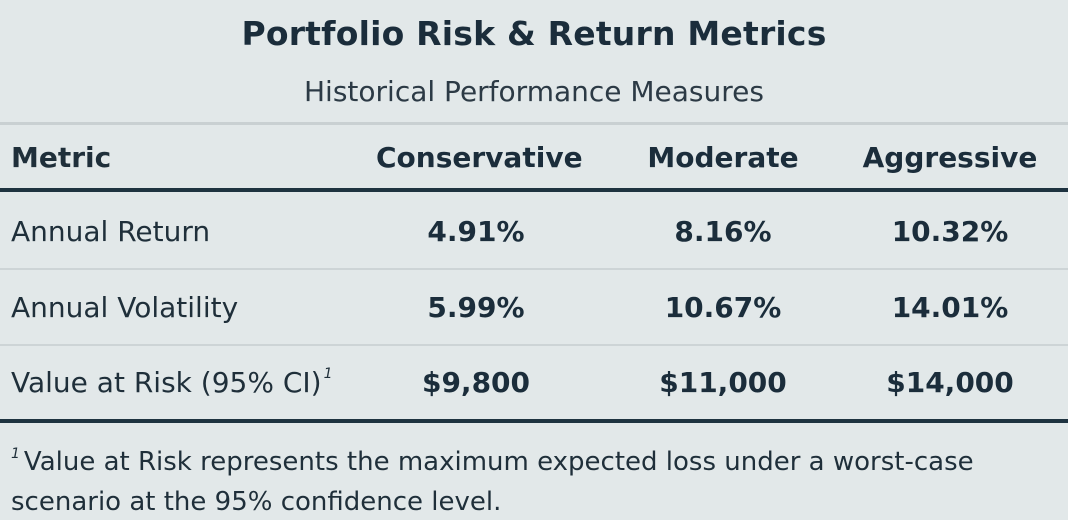  I want to click on header-top-rule, so click(534, 123).